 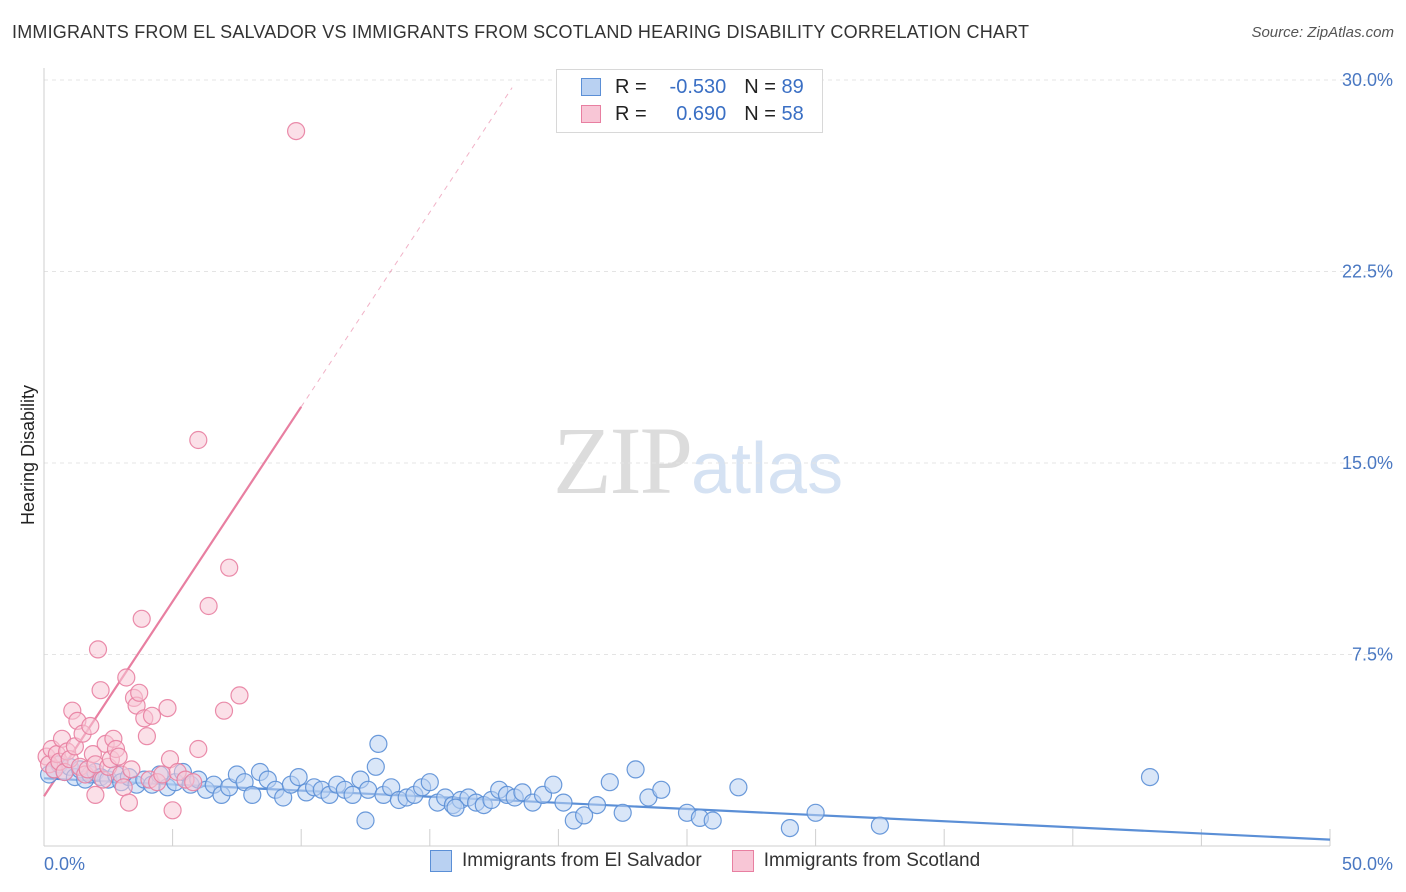 I want to click on legend-n-value: 58, so click(x=792, y=113).